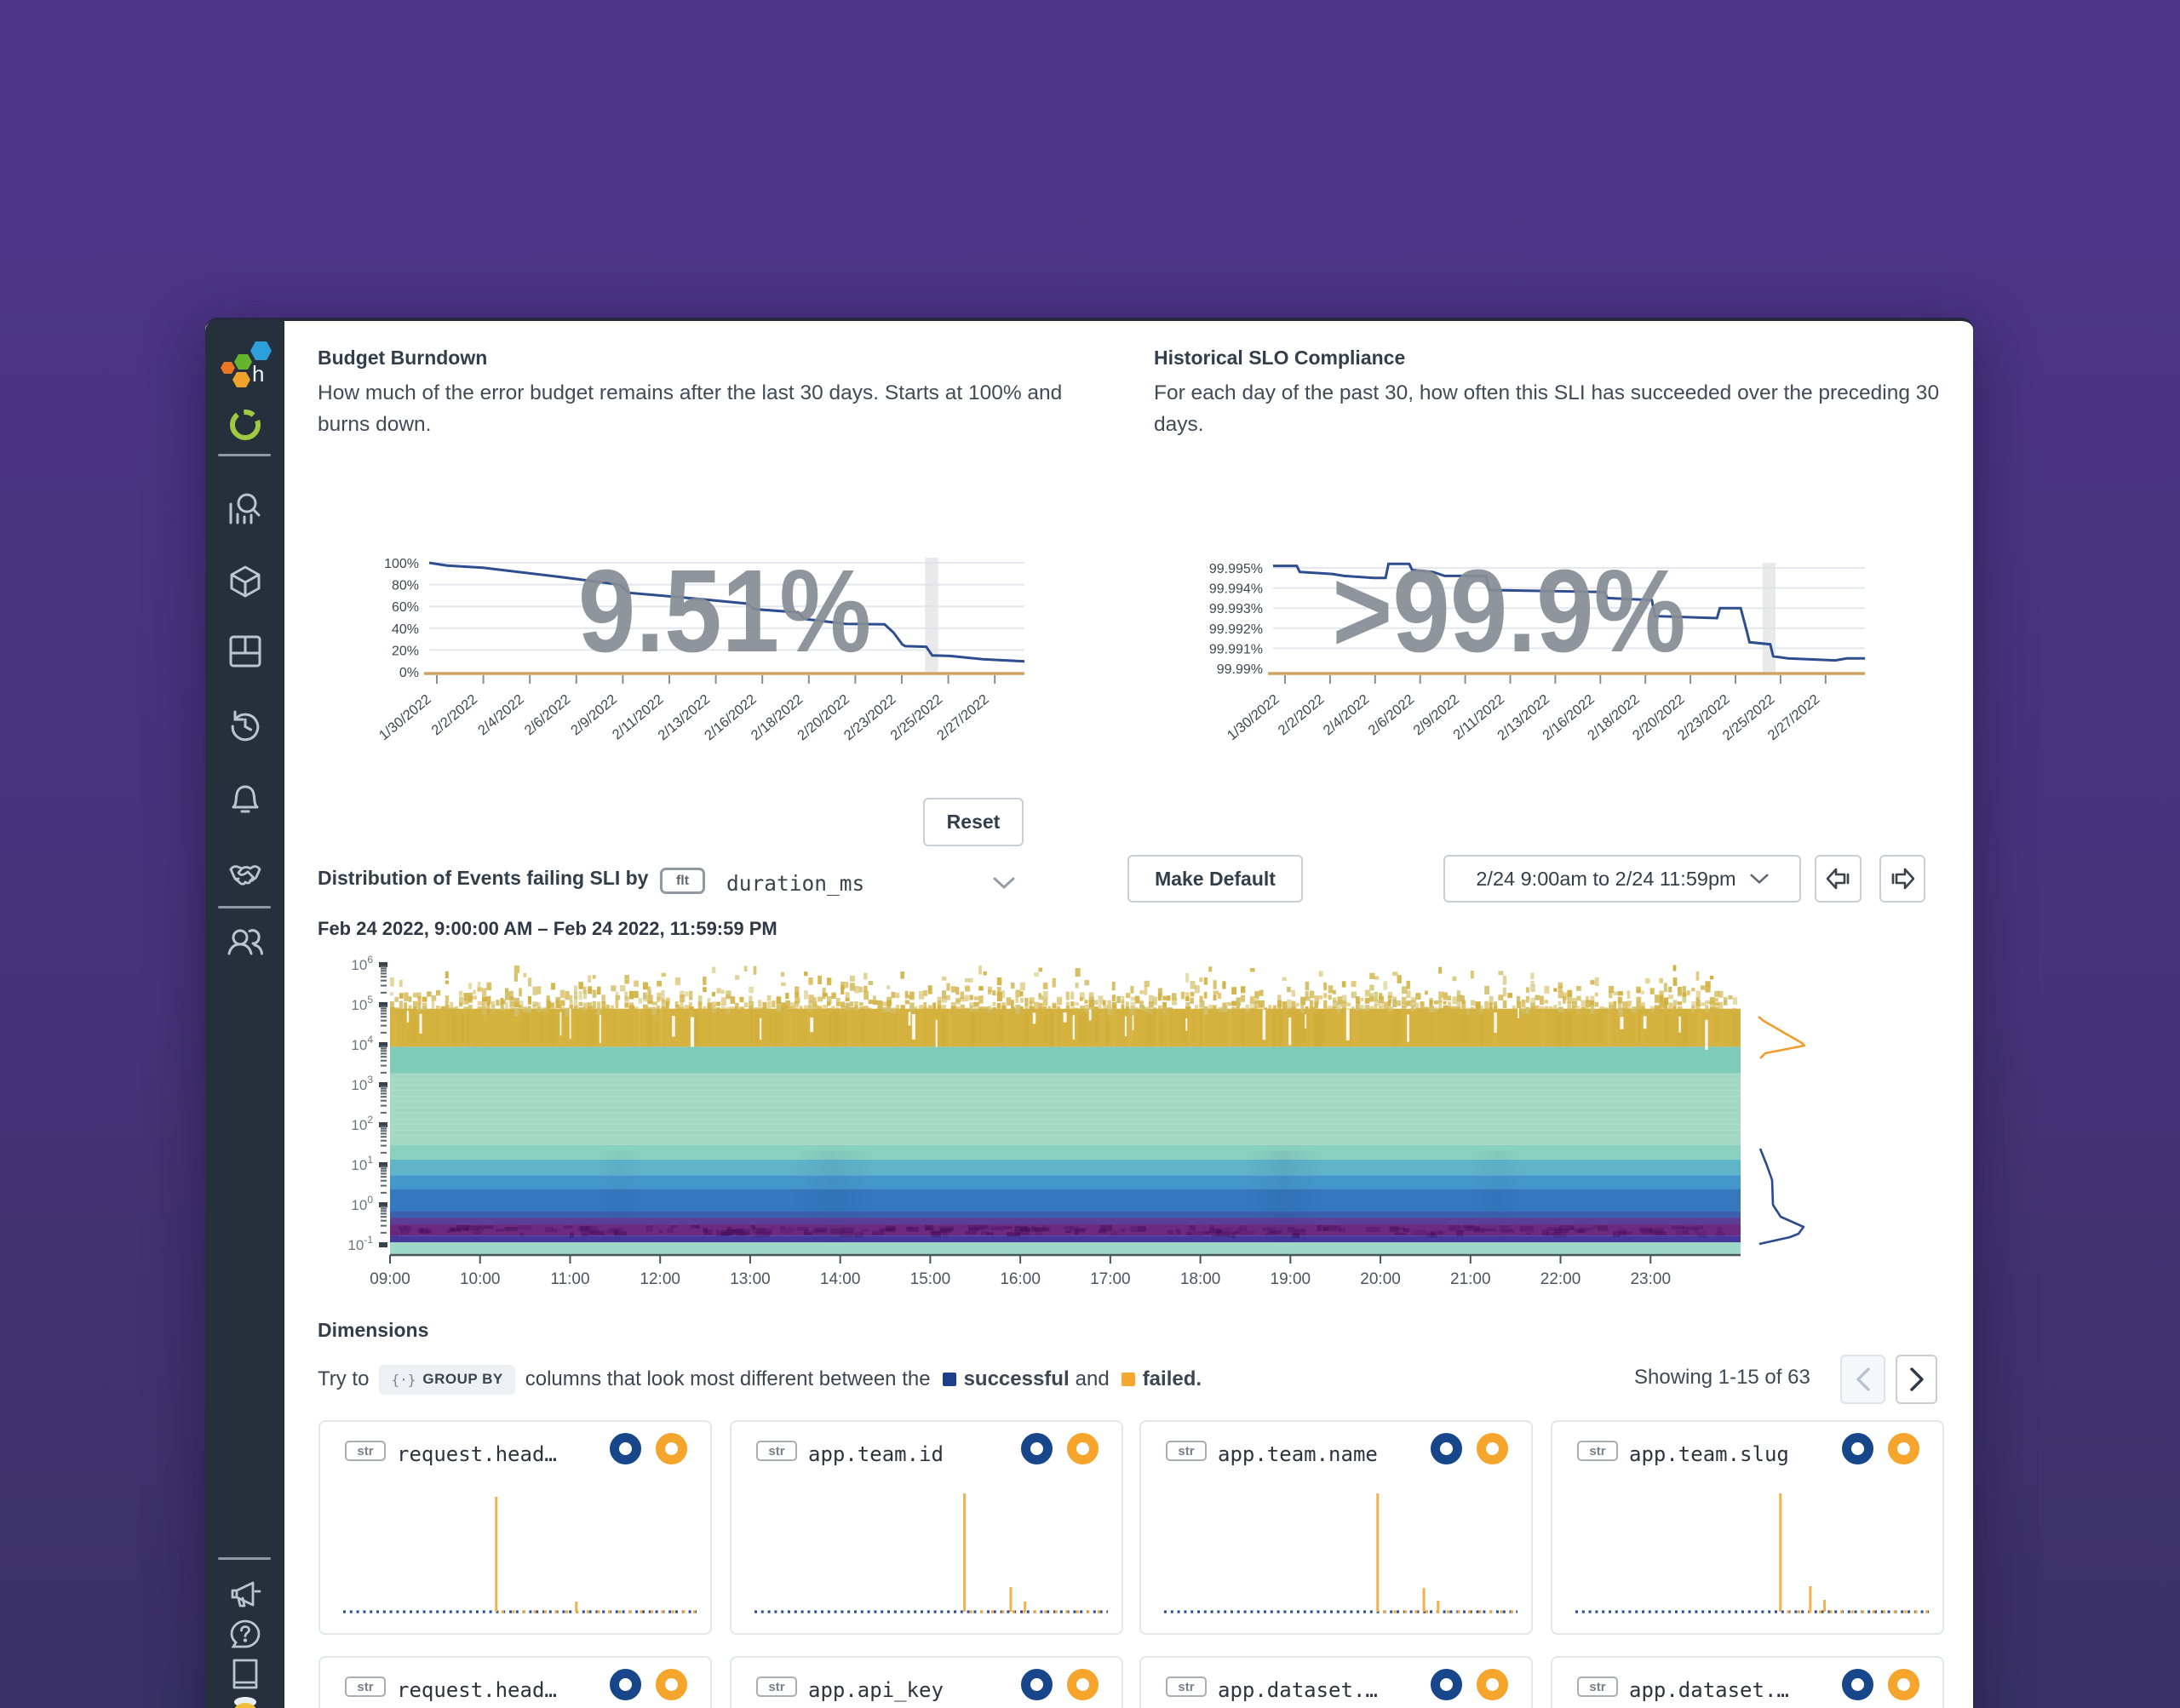 The height and width of the screenshot is (1708, 2180). Describe the element at coordinates (483, 878) in the screenshot. I see `distribution-title: Distribution of Events failing SLI by` at that location.